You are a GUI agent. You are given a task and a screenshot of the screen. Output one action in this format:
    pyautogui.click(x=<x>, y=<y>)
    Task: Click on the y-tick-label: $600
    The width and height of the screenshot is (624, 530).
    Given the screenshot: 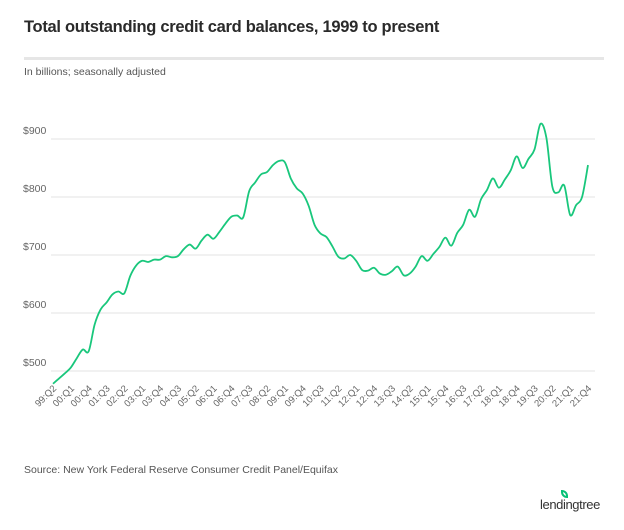 What is the action you would take?
    pyautogui.click(x=35, y=305)
    